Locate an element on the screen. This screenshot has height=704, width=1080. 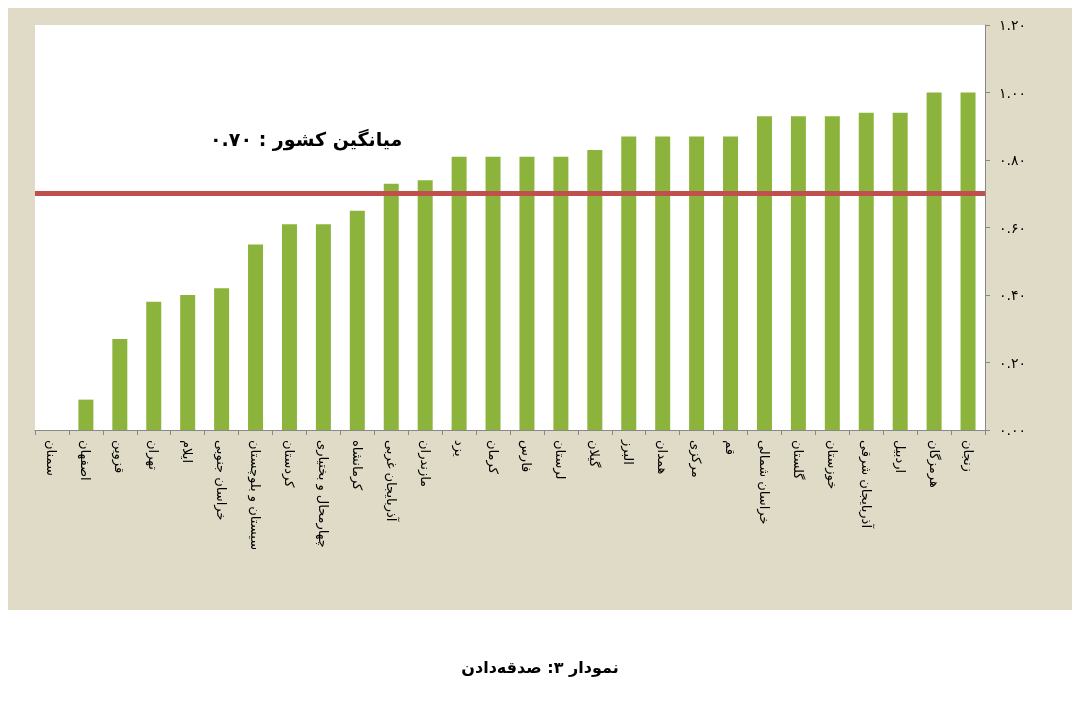
x-tick-label: همدان is located at coordinates (663, 457).